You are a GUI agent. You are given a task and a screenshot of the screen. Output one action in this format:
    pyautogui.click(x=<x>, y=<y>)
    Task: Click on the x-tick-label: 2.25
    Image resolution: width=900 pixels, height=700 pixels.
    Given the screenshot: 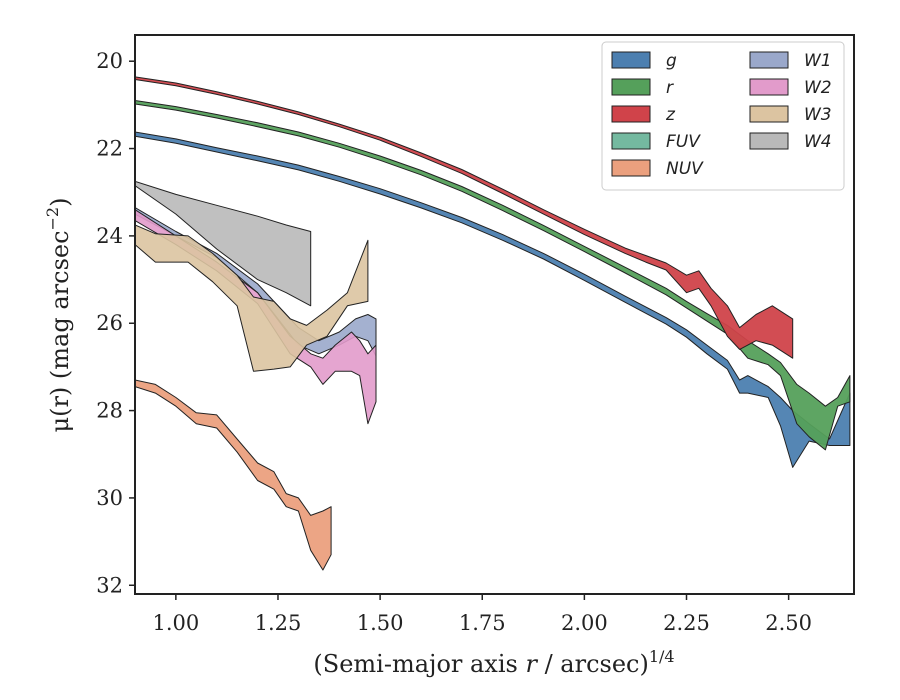 What is the action you would take?
    pyautogui.click(x=686, y=623)
    